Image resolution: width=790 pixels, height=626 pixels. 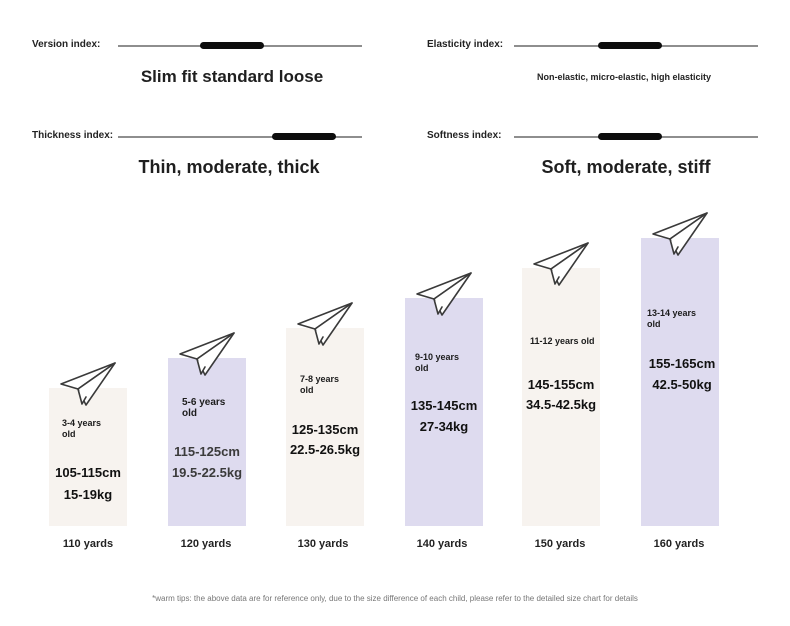 What do you see at coordinates (325, 429) in the screenshot?
I see `height-range: 125-135cm` at bounding box center [325, 429].